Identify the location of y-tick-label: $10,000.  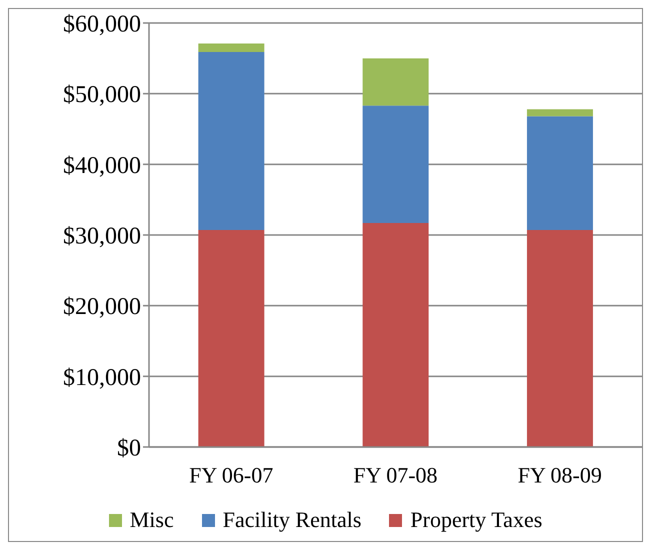
(102, 377).